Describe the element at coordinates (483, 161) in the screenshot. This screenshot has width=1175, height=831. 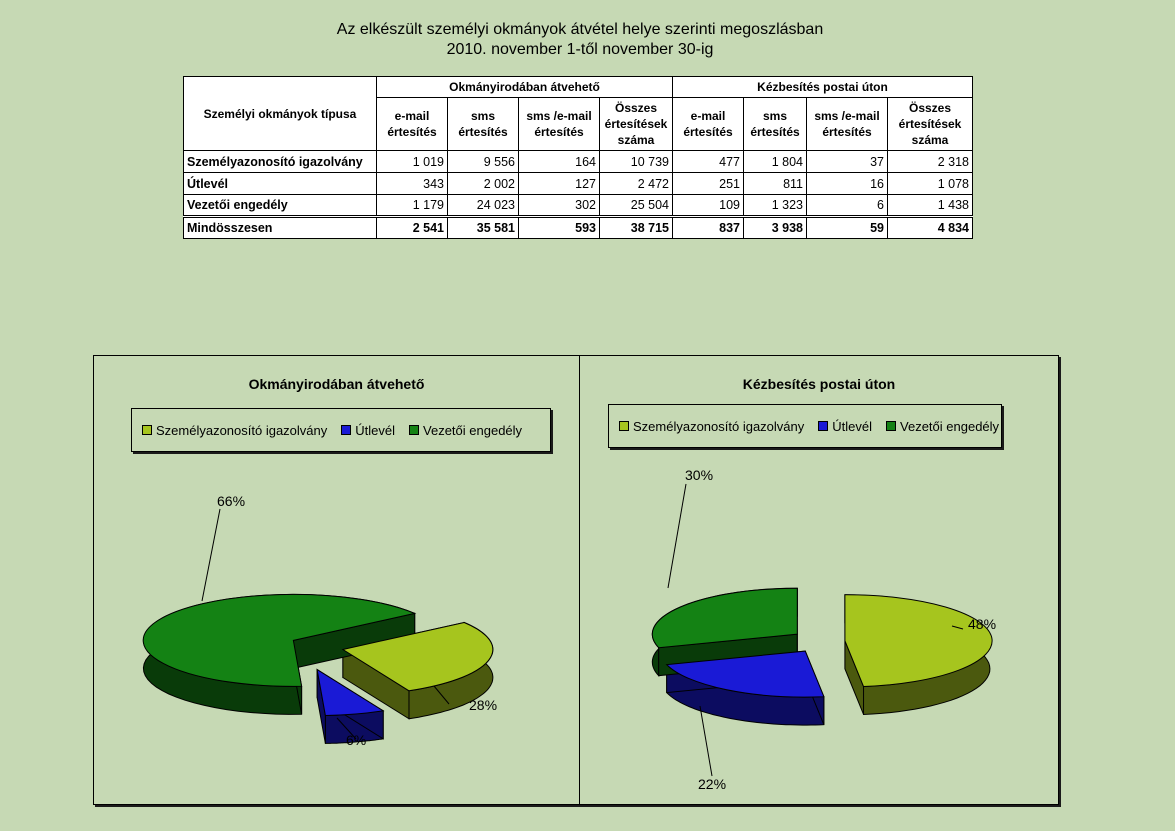
I see `table-cell: 9 556` at that location.